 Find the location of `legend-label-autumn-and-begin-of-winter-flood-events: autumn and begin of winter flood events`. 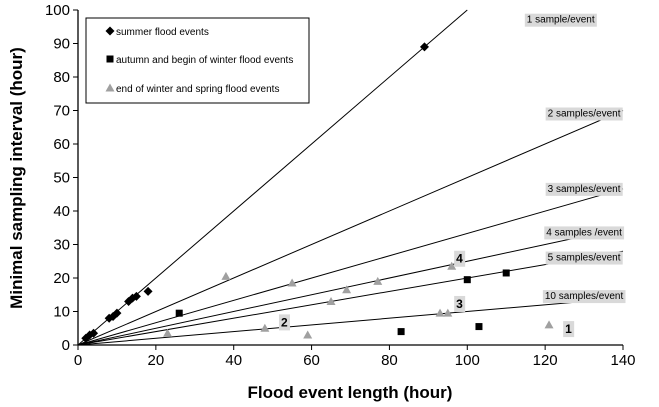

legend-label-autumn-and-begin-of-winter-flood-events: autumn and begin of winter flood events is located at coordinates (204, 60).